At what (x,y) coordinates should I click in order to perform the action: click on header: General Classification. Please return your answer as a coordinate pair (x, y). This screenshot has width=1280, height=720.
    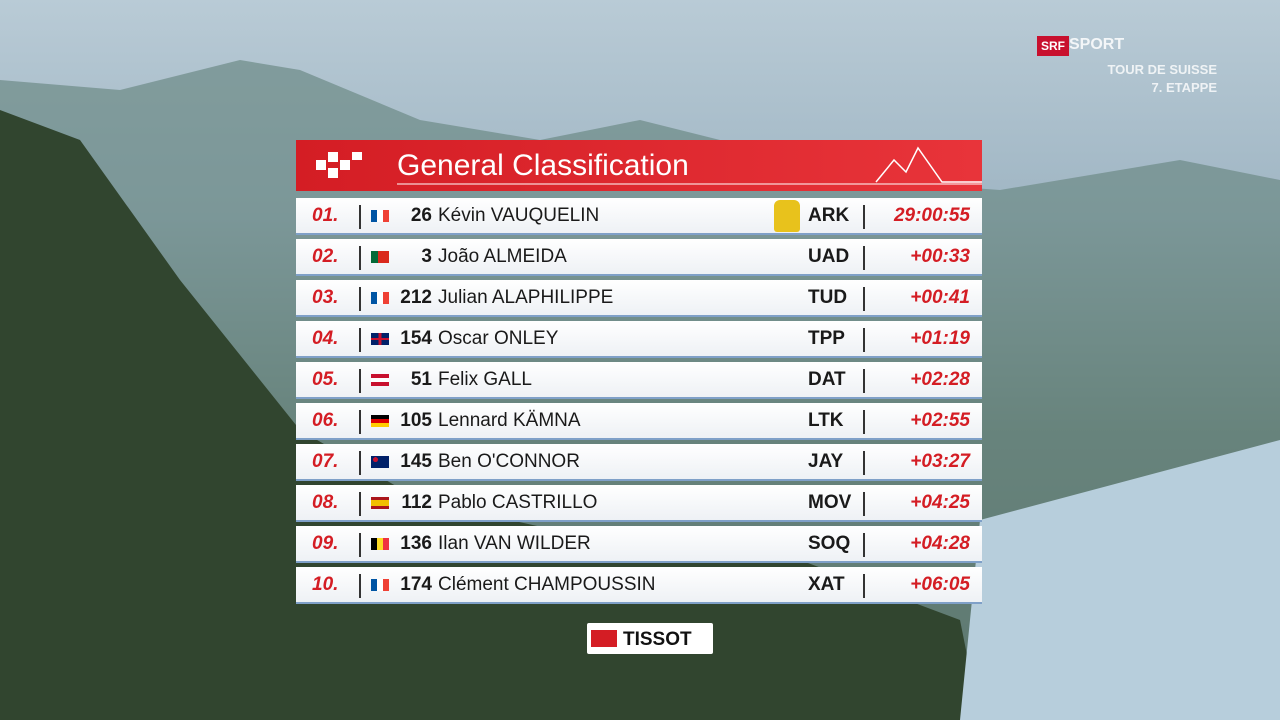
    Looking at the image, I should click on (639, 165).